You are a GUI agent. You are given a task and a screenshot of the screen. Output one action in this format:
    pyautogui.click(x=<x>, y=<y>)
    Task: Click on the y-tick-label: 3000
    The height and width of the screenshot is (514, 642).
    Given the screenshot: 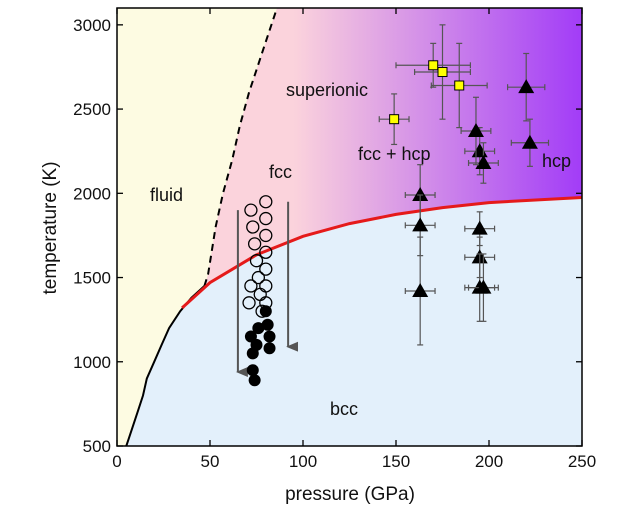 What is the action you would take?
    pyautogui.click(x=92, y=25)
    